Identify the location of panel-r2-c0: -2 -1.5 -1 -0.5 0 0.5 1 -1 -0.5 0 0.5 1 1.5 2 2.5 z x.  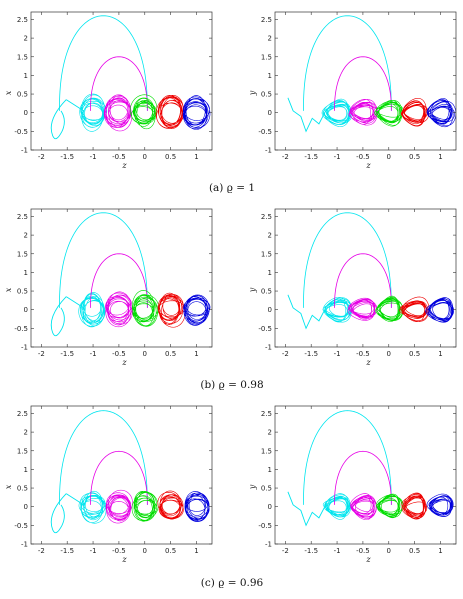
(108, 484).